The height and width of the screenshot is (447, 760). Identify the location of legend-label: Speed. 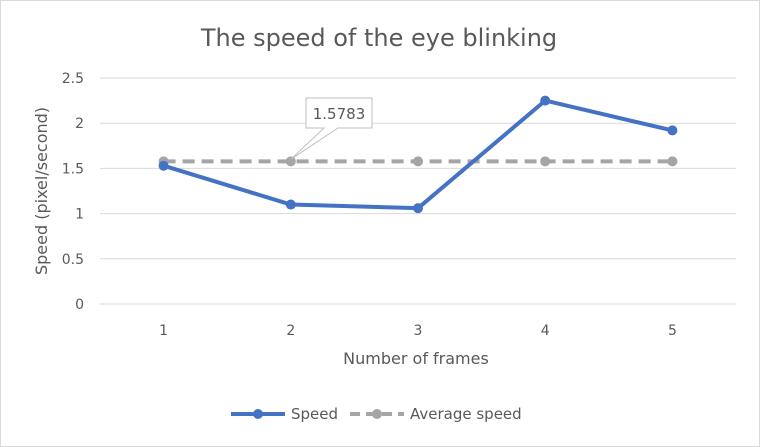
(314, 414).